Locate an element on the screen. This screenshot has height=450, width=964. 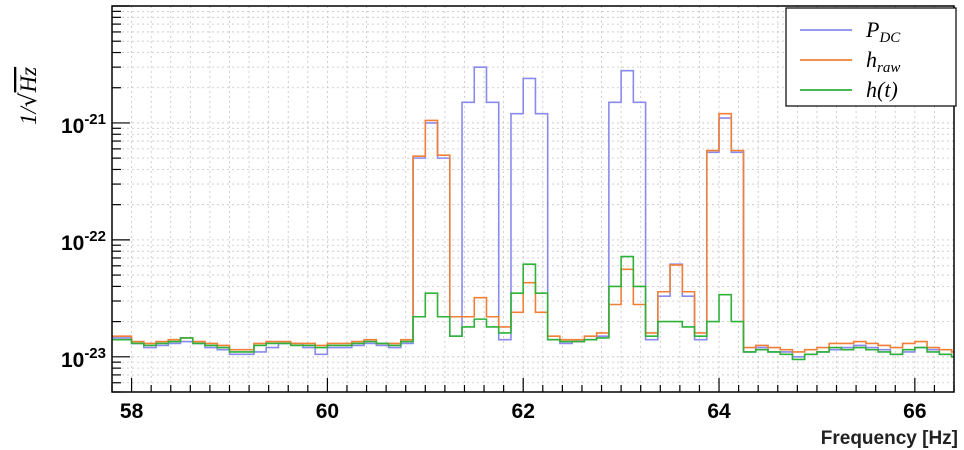
legend-label-main: h(t) is located at coordinates (882, 89).